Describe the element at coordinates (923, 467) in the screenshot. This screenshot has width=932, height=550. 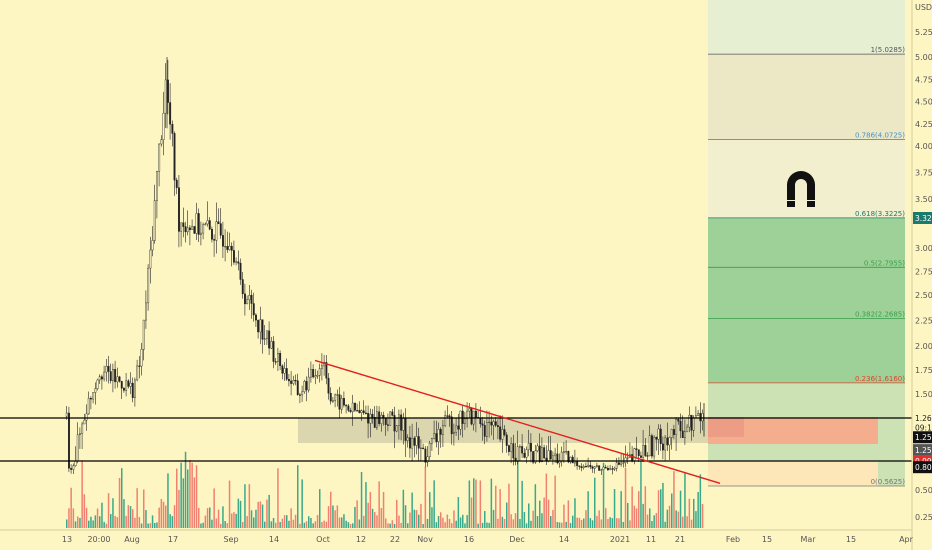
I see `price-tag-label: 0.8075` at that location.